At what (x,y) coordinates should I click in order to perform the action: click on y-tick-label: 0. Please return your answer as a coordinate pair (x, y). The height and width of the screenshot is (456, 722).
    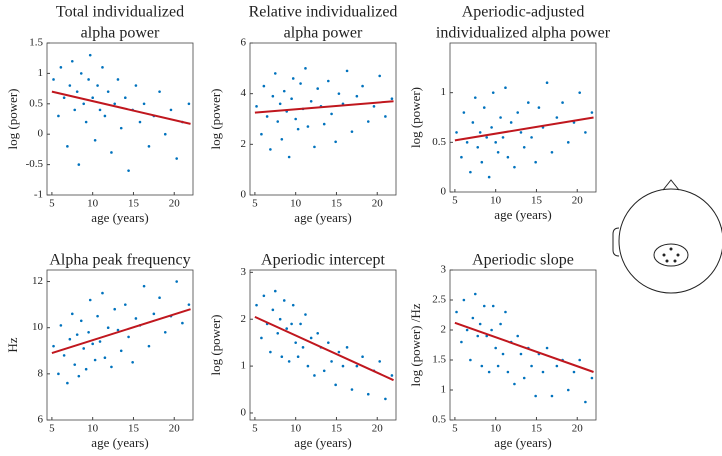
    Looking at the image, I should click on (444, 192).